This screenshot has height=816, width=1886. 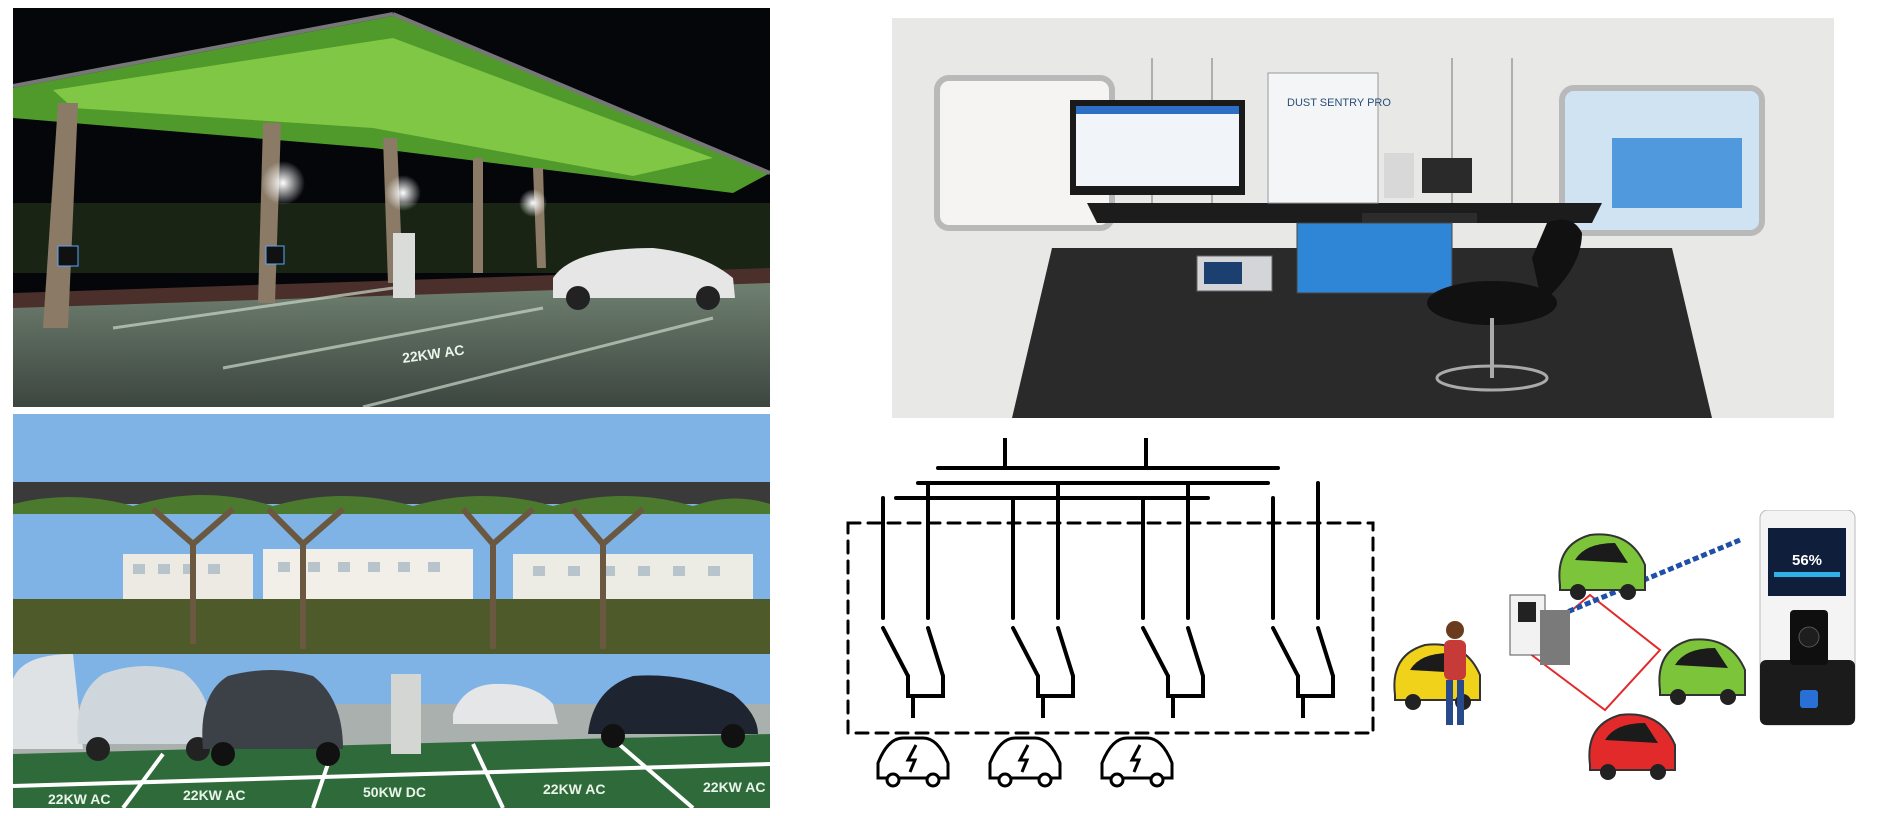 What do you see at coordinates (214, 795) in the screenshot?
I see `day-bay-label-2: 22KW AC` at bounding box center [214, 795].